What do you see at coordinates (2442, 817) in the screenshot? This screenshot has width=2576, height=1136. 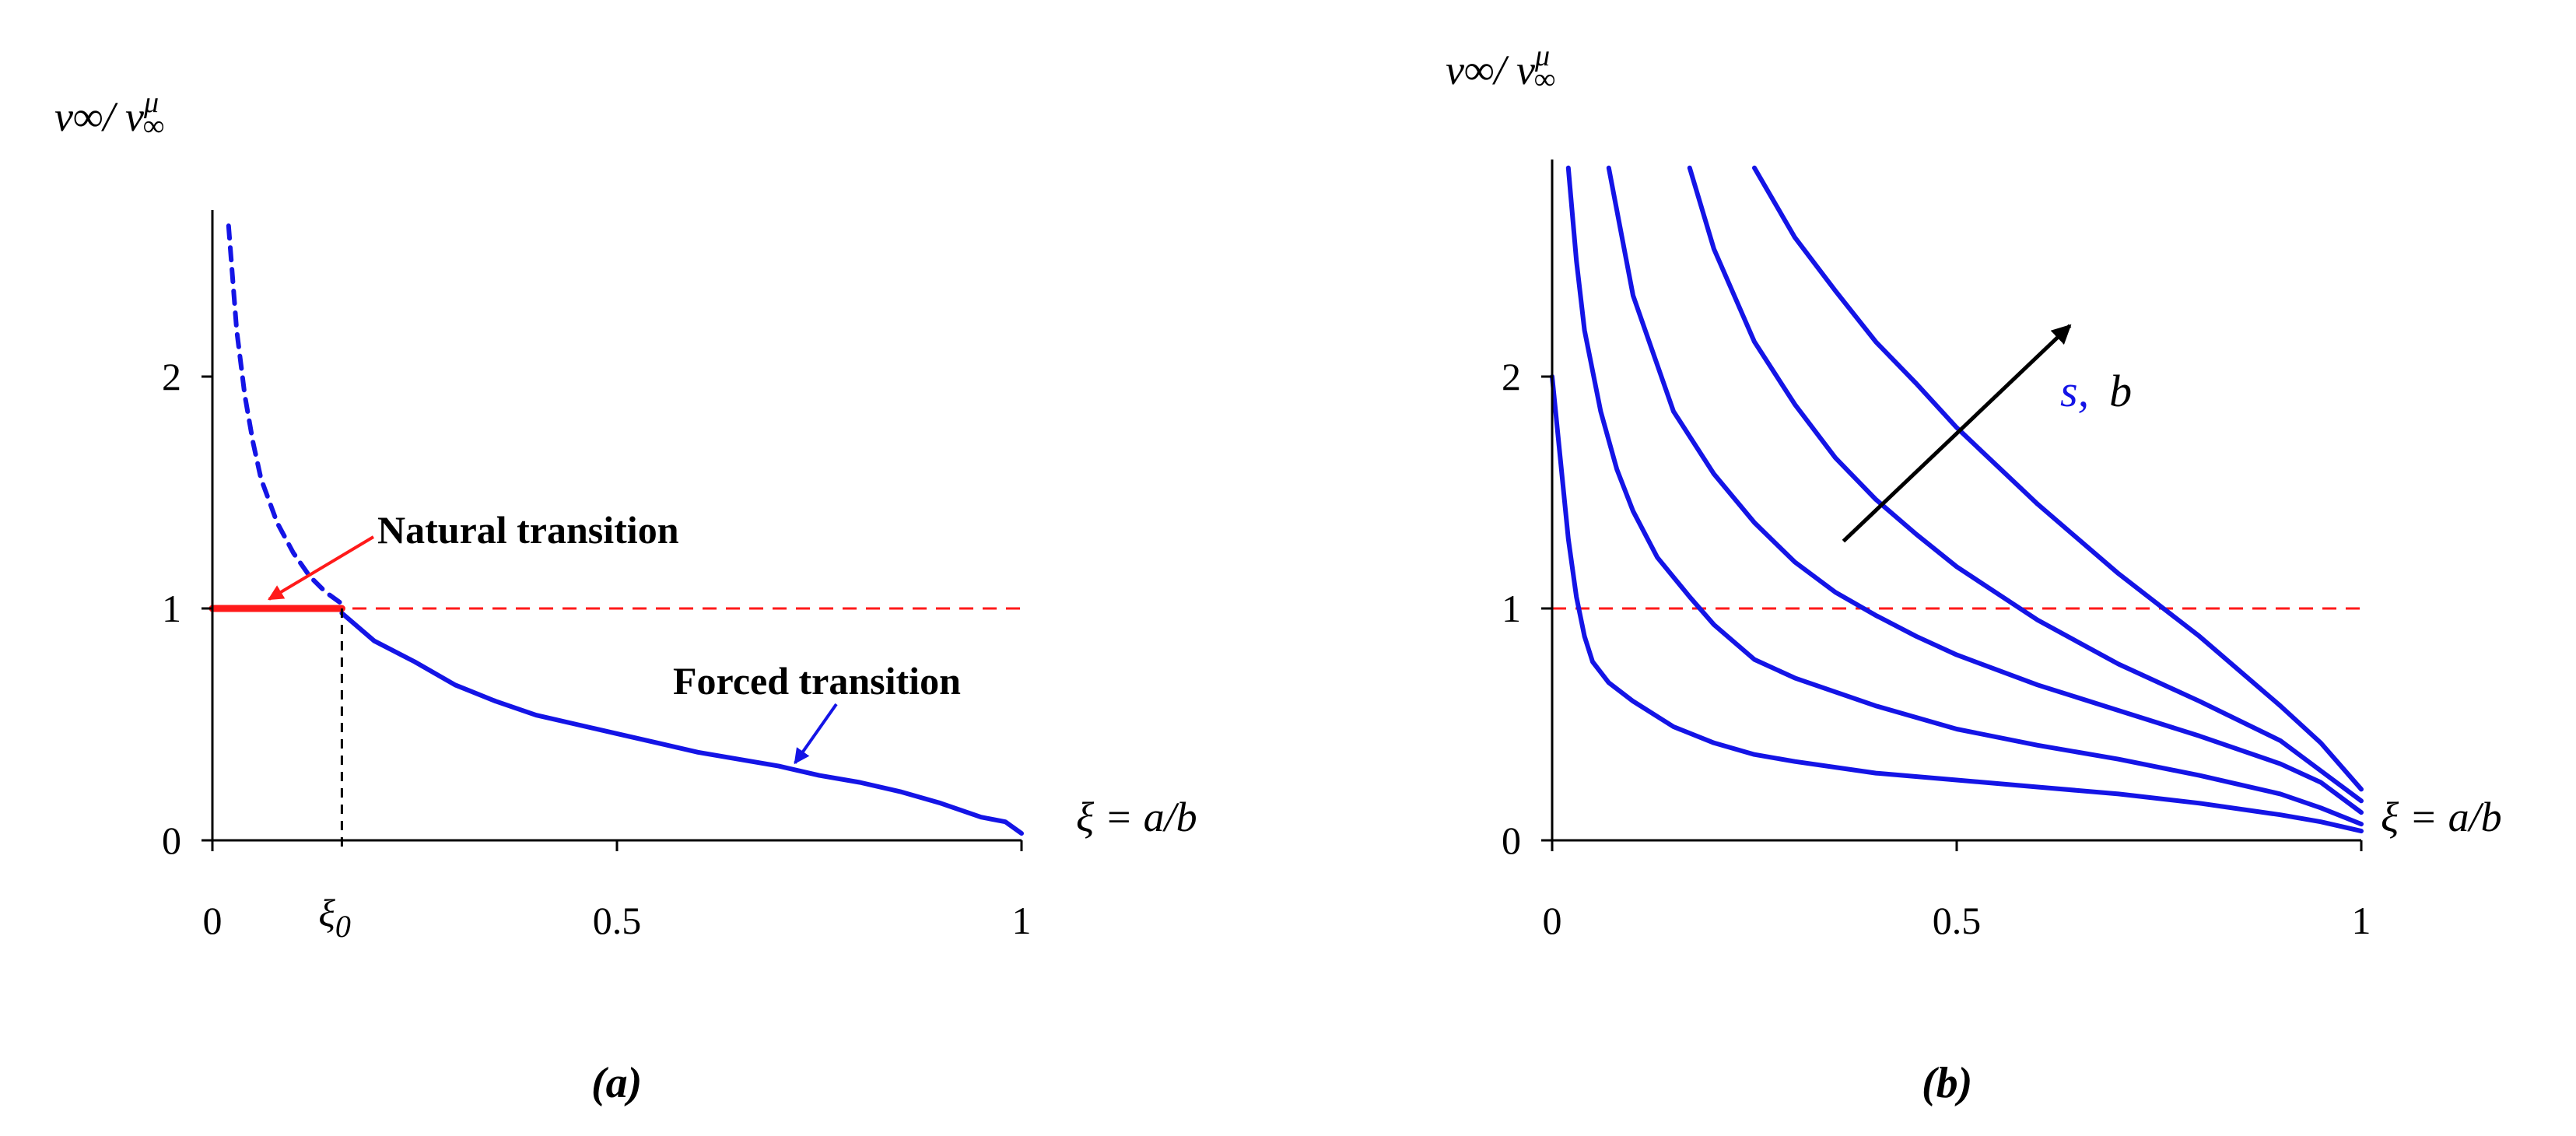 I see `b-xlabel: ξ = a/b` at bounding box center [2442, 817].